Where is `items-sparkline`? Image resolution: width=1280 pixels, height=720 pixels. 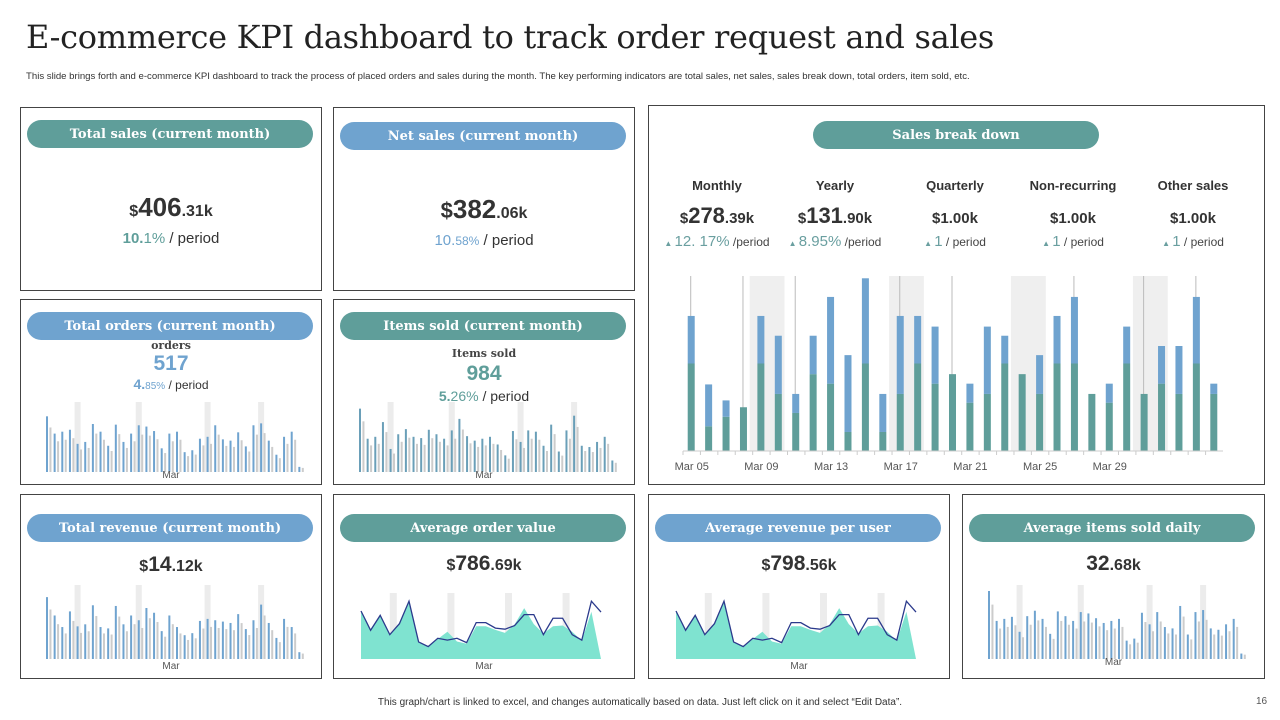 items-sparkline is located at coordinates (488, 437).